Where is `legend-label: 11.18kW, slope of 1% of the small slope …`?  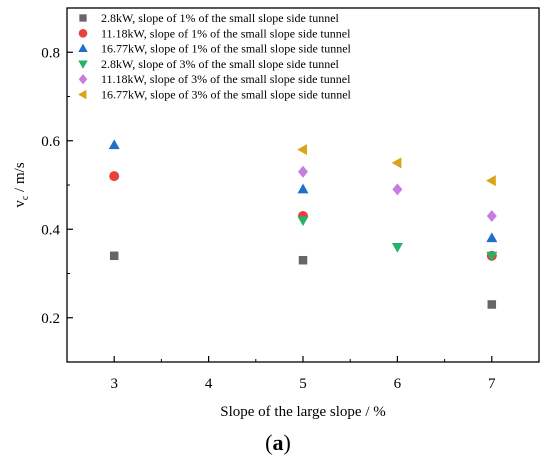 legend-label: 11.18kW, slope of 1% of the small slope … is located at coordinates (226, 33).